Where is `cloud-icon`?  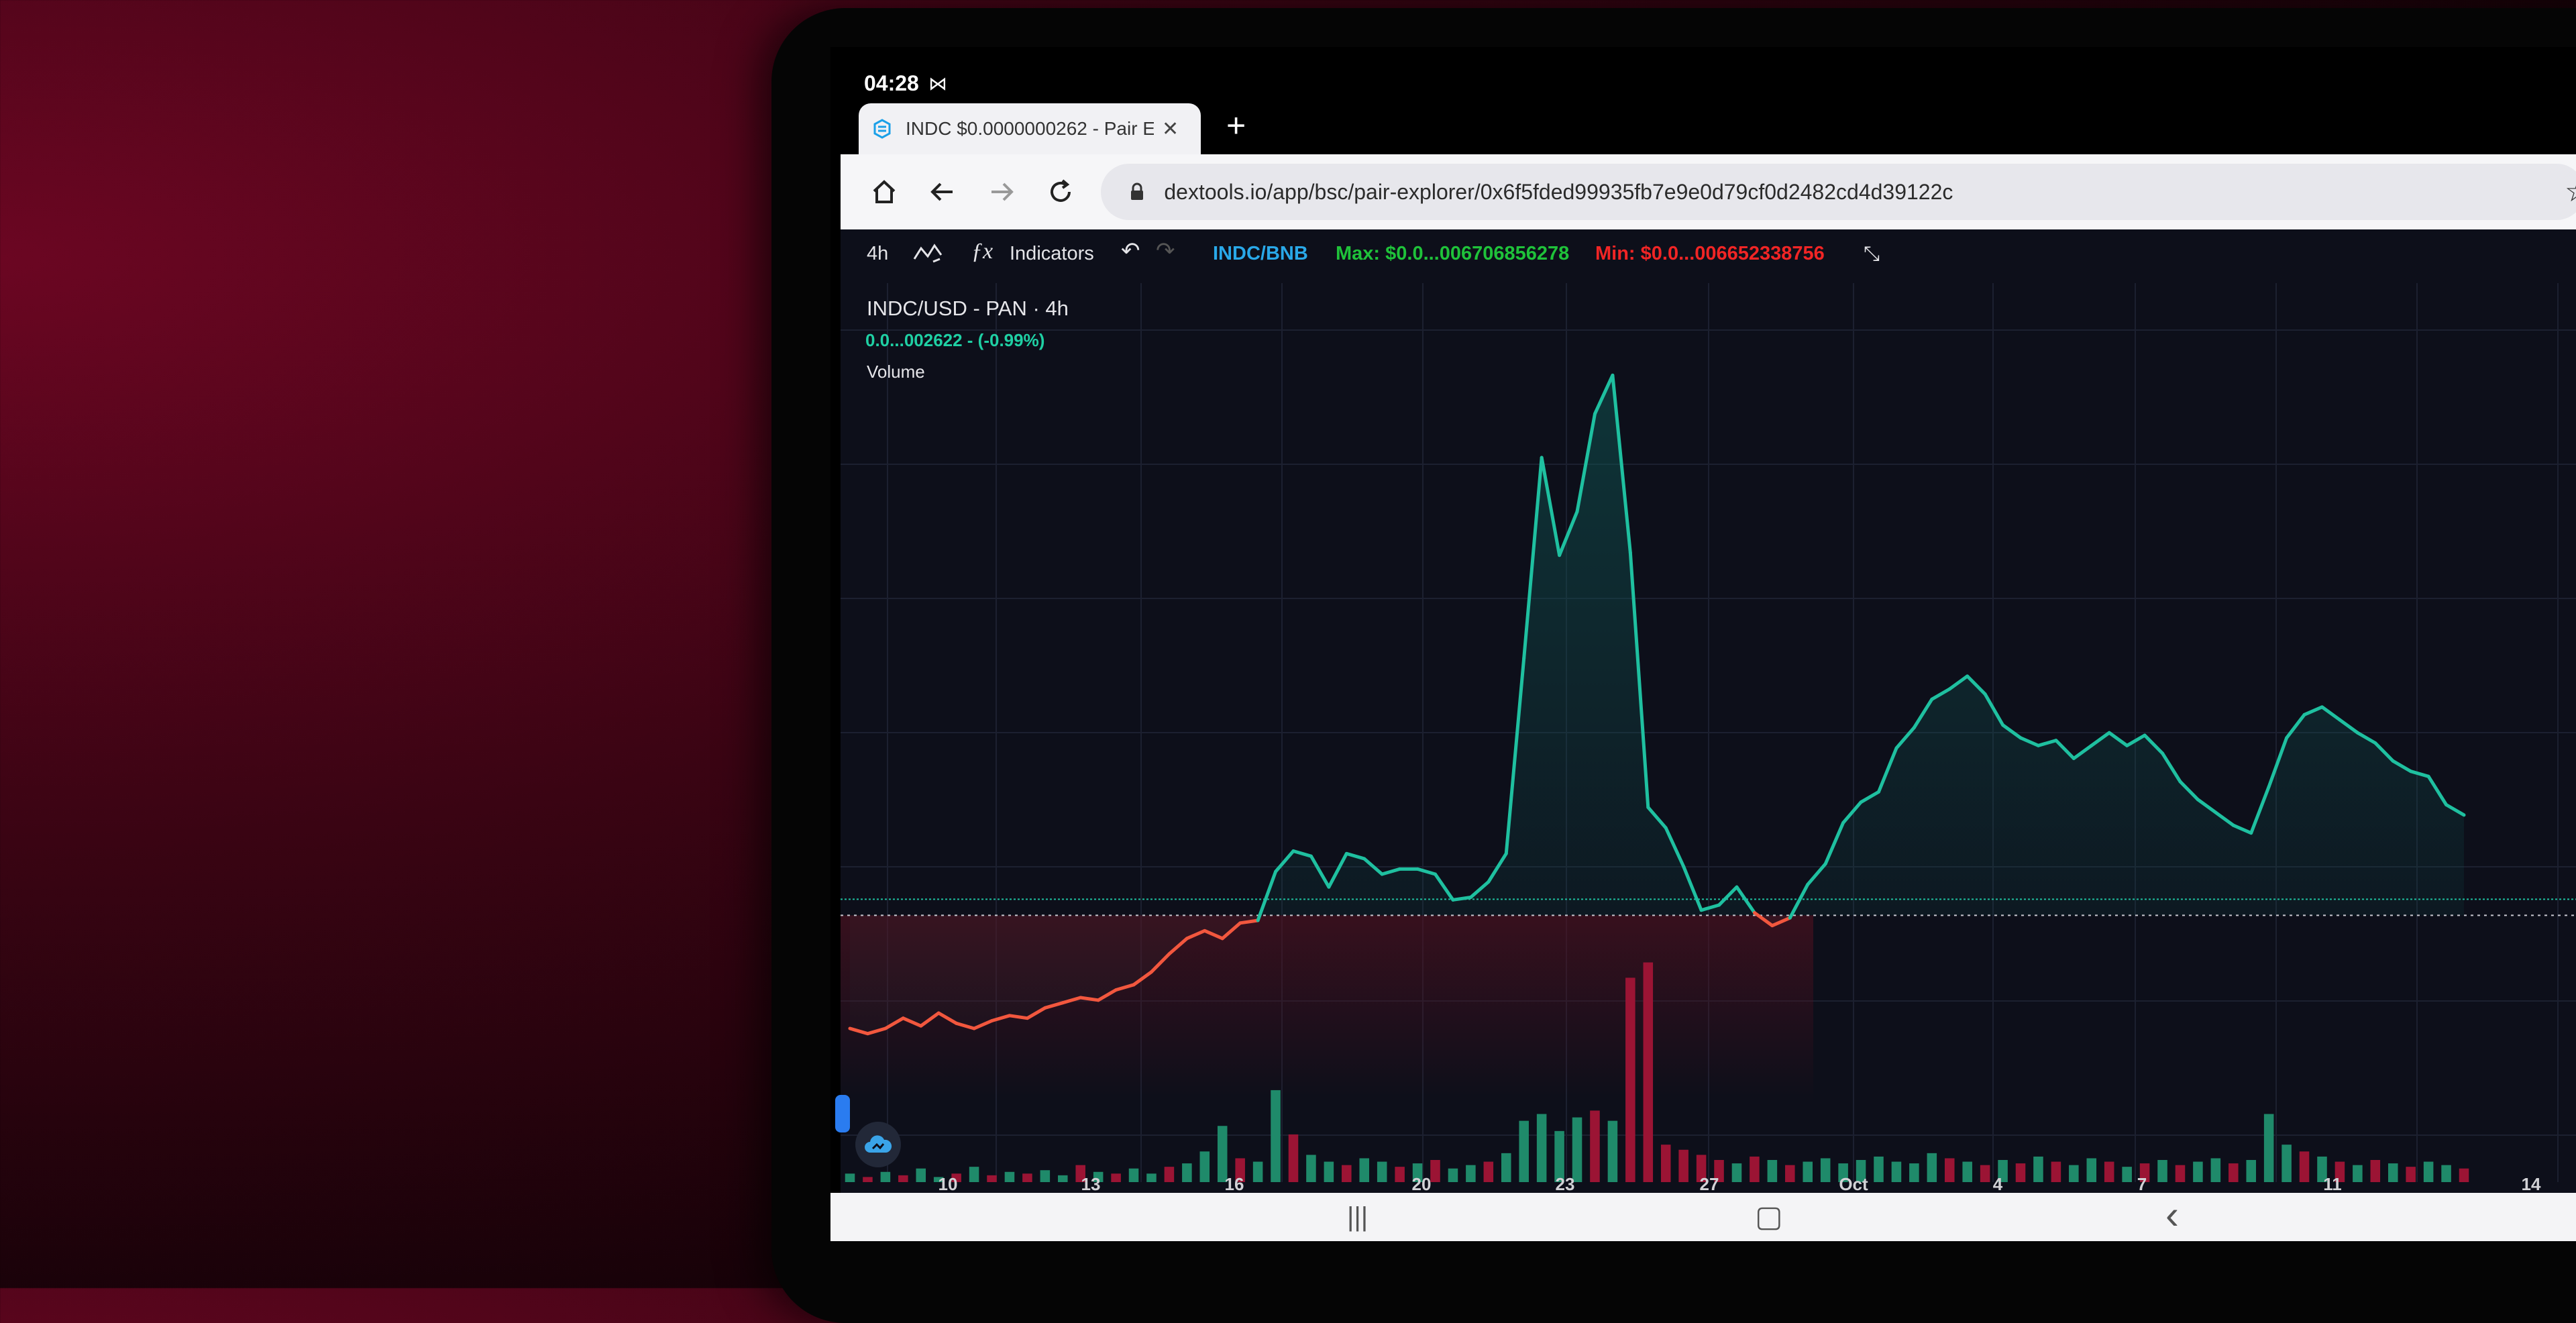 cloud-icon is located at coordinates (878, 1144).